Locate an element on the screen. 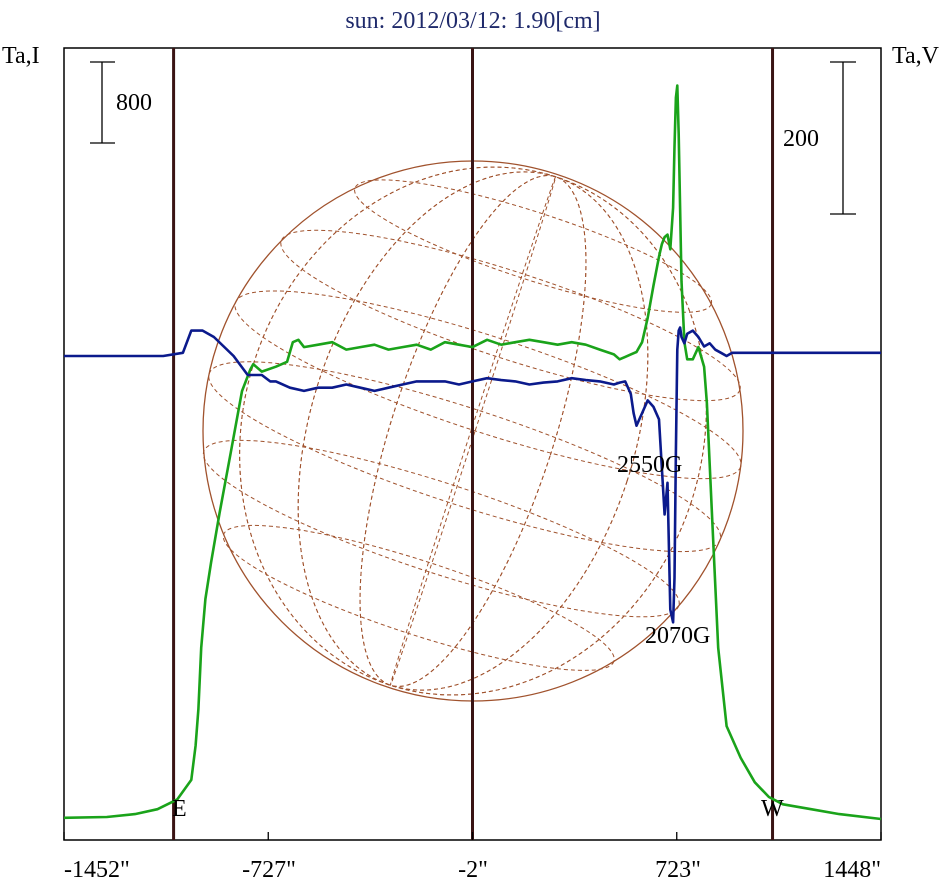 This screenshot has height=885, width=949. x-tick-label: 1448" is located at coordinates (852, 870).